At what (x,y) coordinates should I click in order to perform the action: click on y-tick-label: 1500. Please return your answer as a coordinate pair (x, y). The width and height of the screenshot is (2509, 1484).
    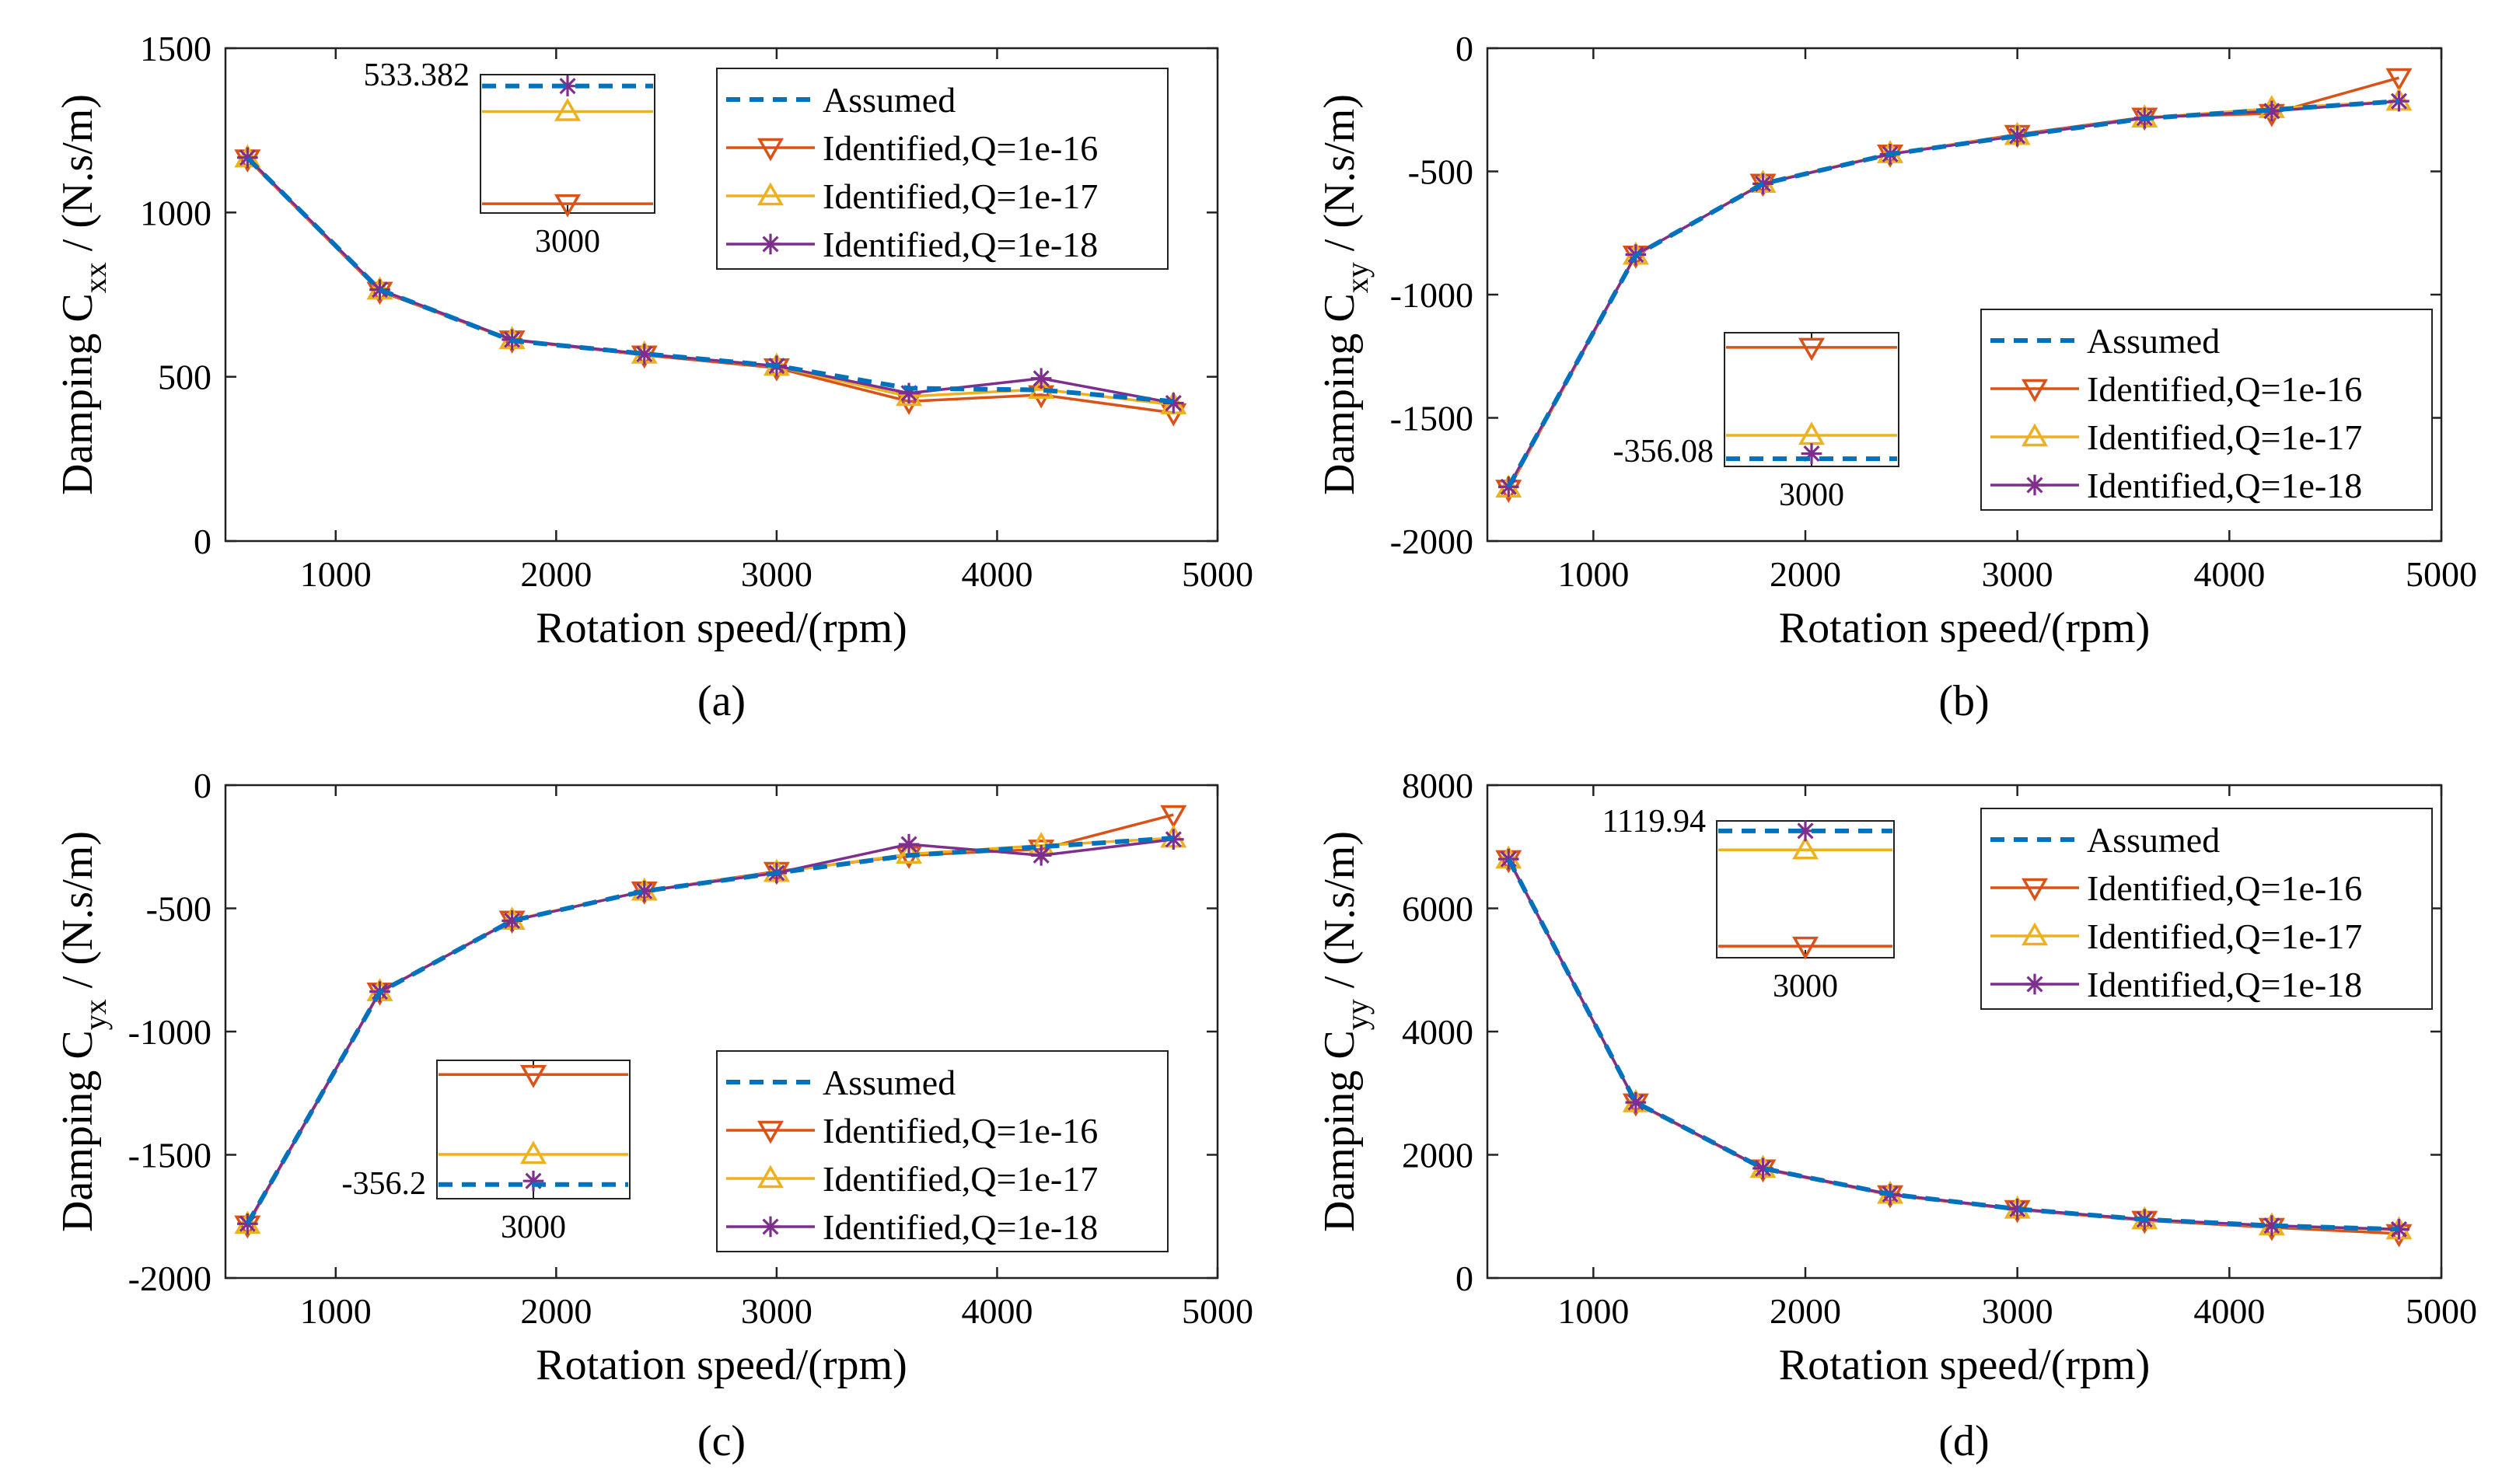
    Looking at the image, I should click on (175, 48).